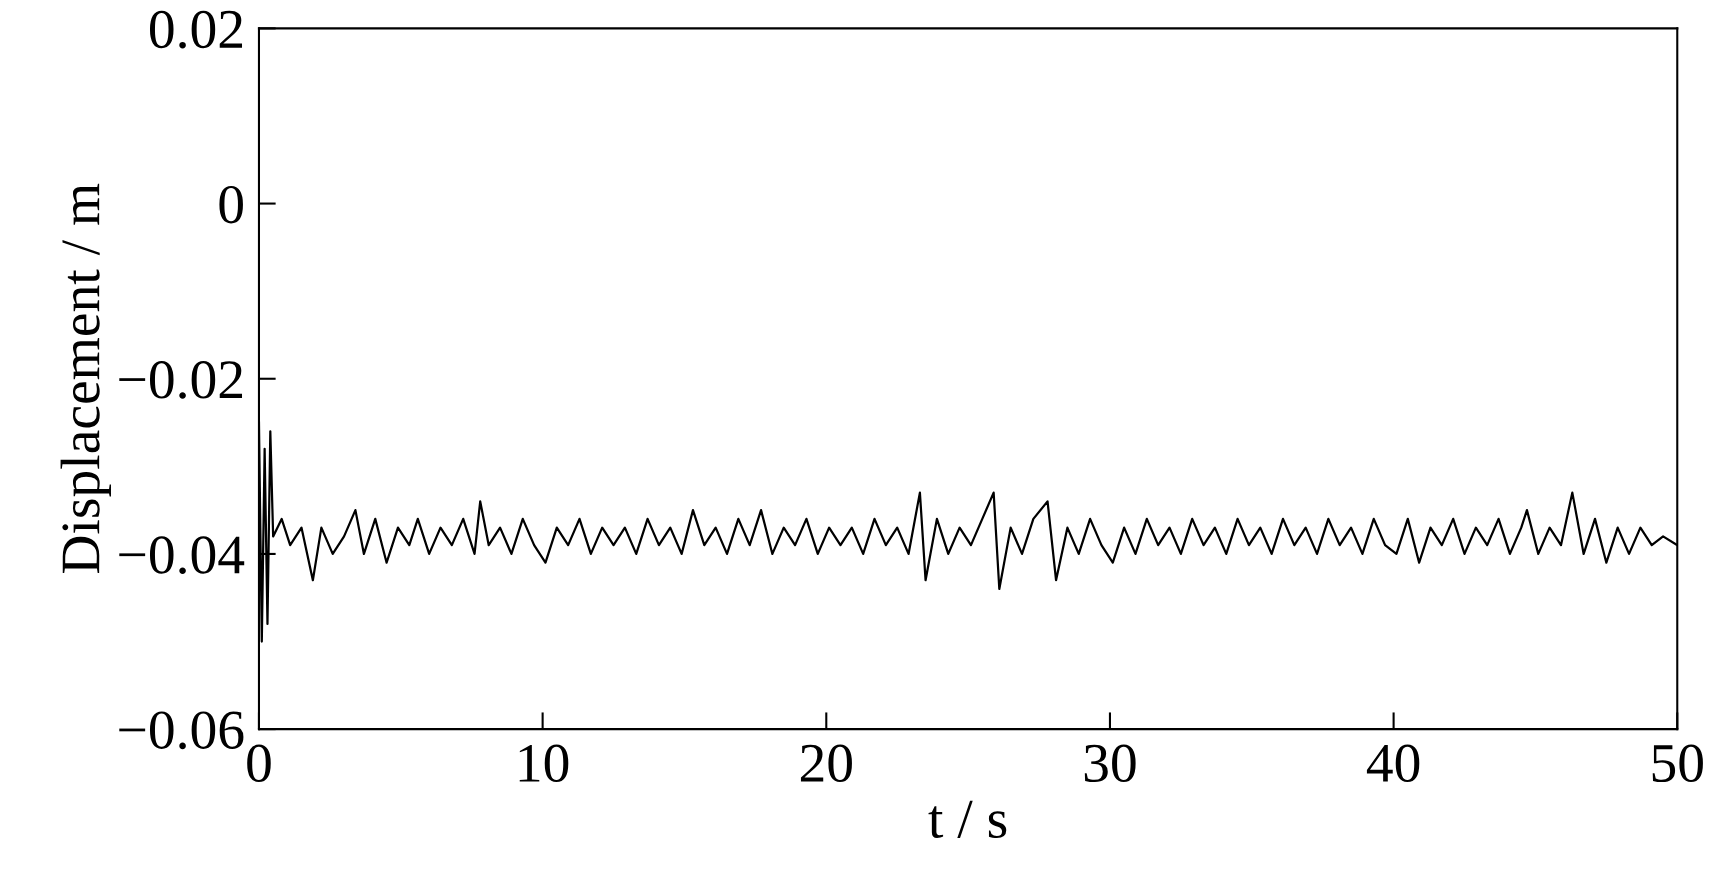  What do you see at coordinates (181, 380) in the screenshot?
I see `y-tick-label: −0.02` at bounding box center [181, 380].